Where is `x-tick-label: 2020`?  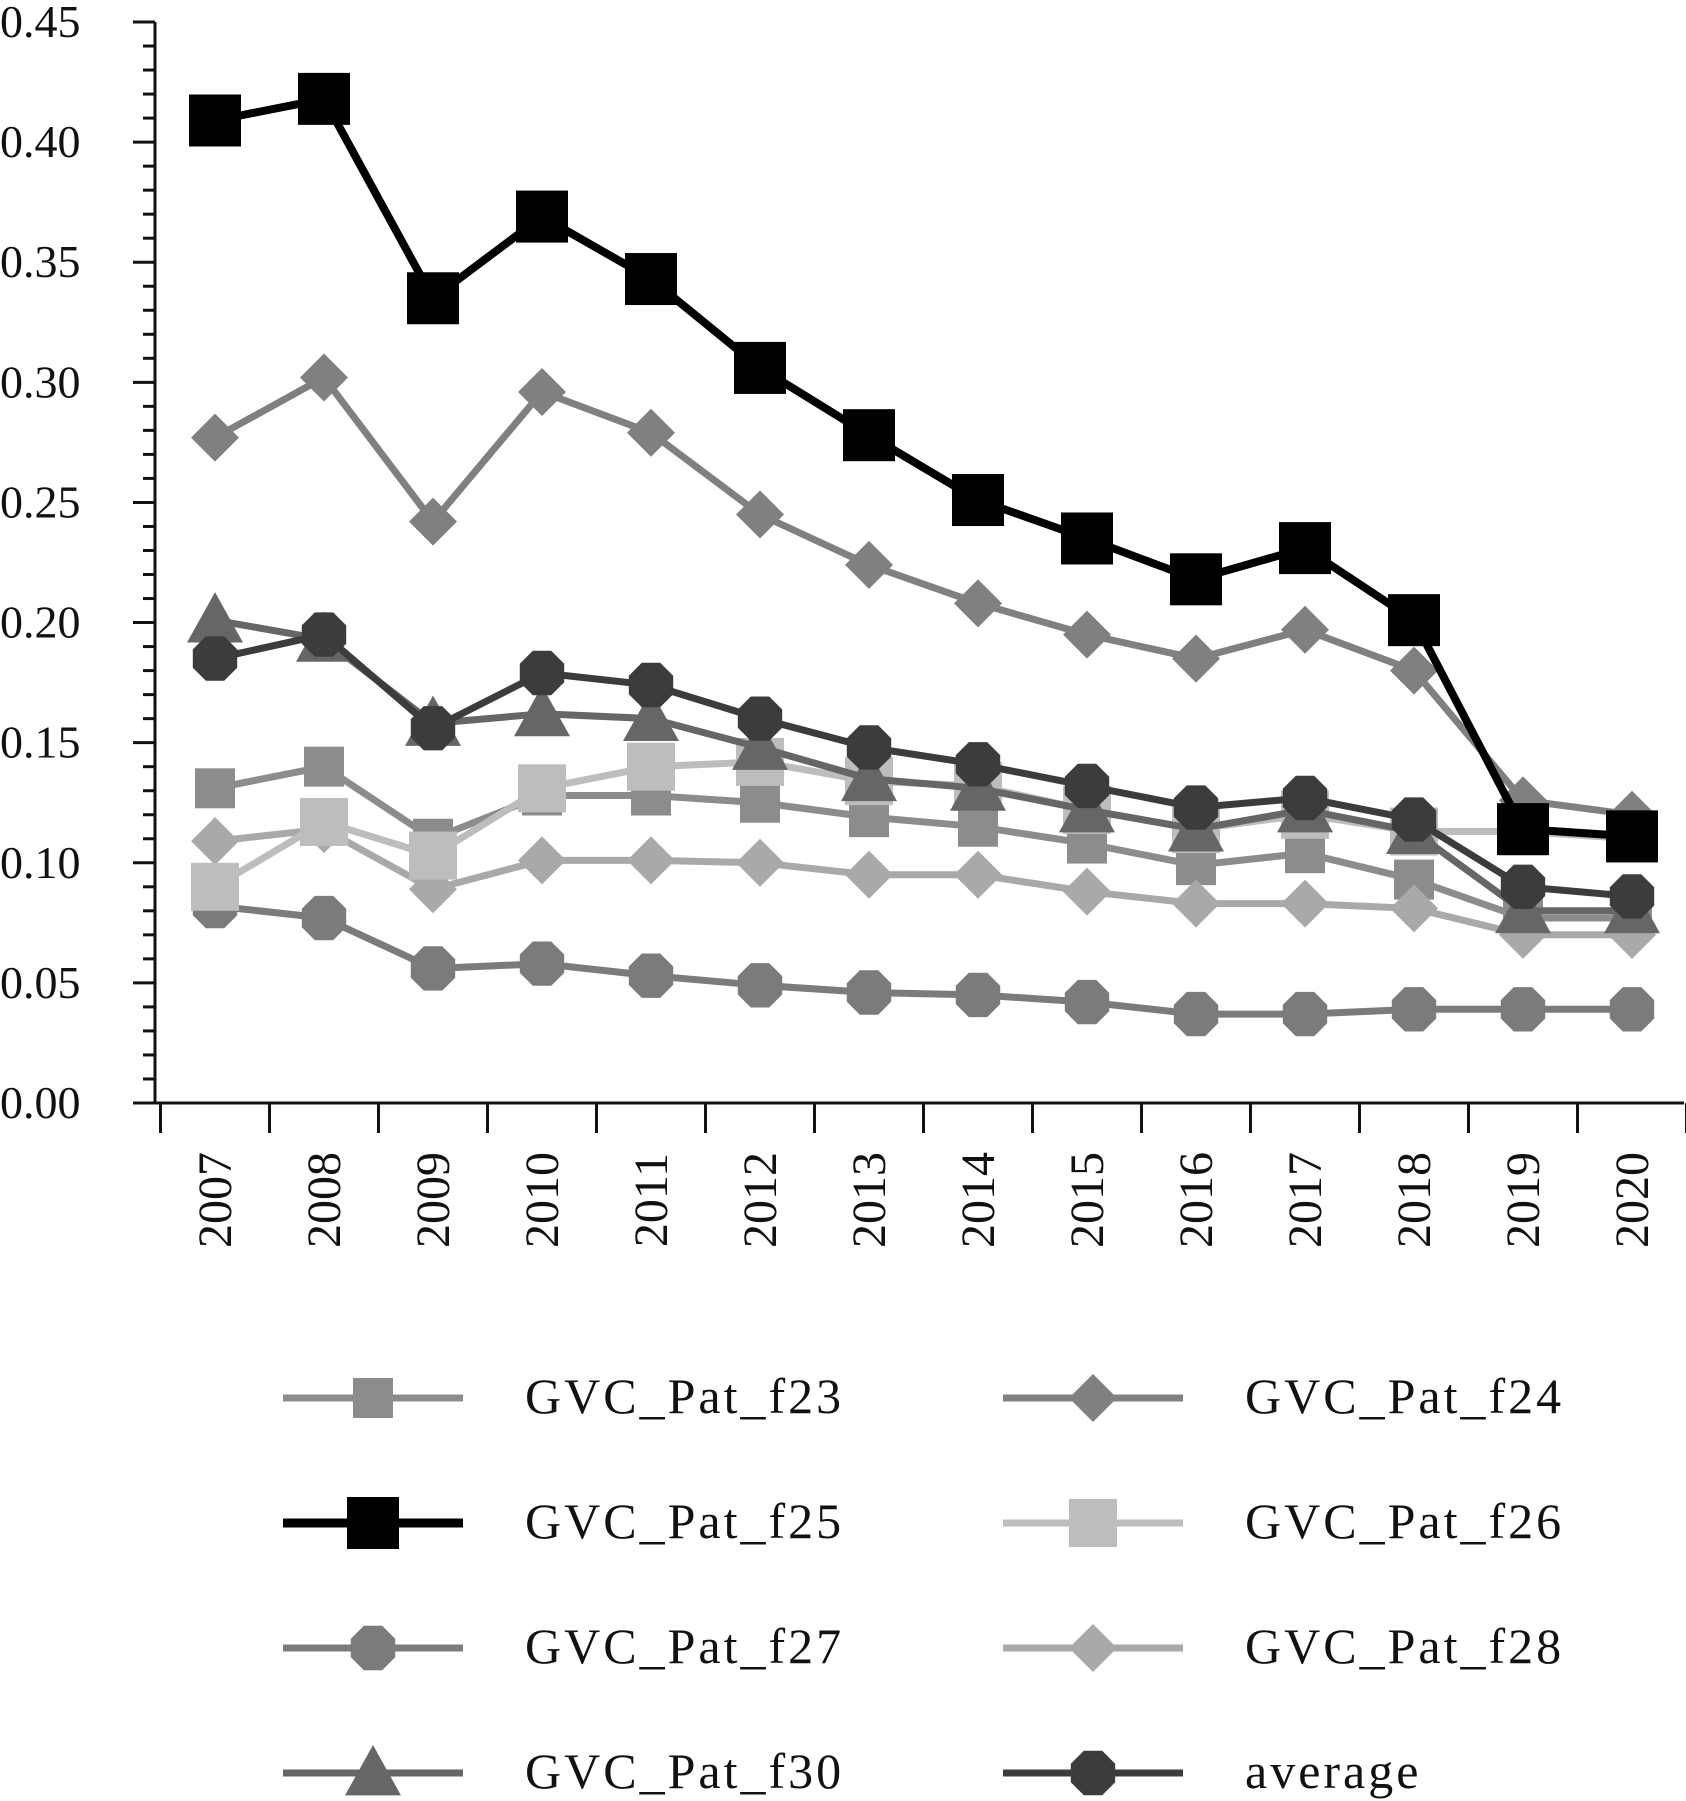 x-tick-label: 2020 is located at coordinates (1632, 1200).